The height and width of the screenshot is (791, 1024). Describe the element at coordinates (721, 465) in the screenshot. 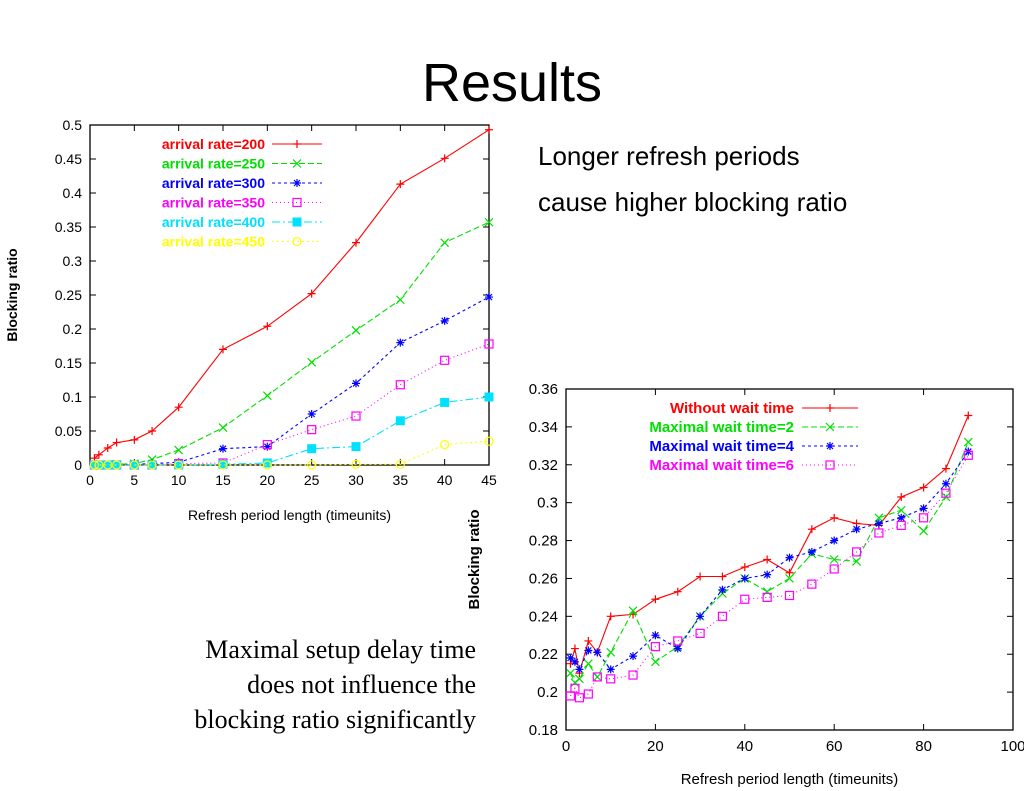

I see `legend-label: Maximal wait time=6` at that location.